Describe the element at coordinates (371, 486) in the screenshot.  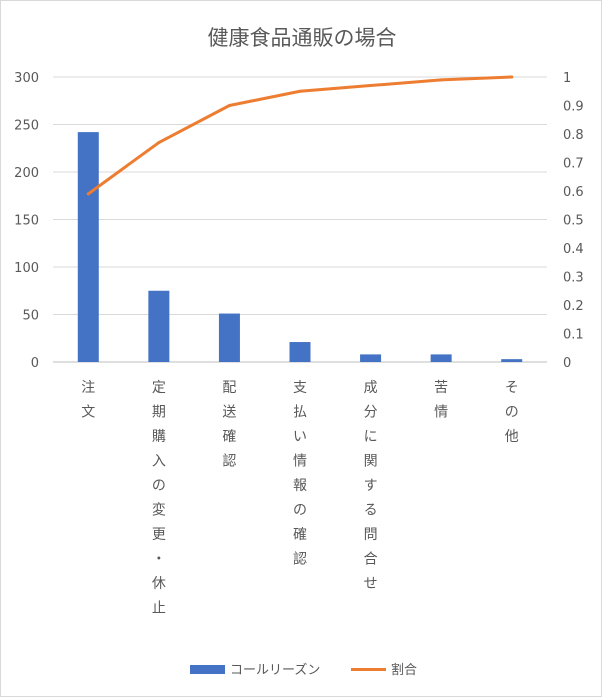
I see `category-label: 成分に関する問合せ` at that location.